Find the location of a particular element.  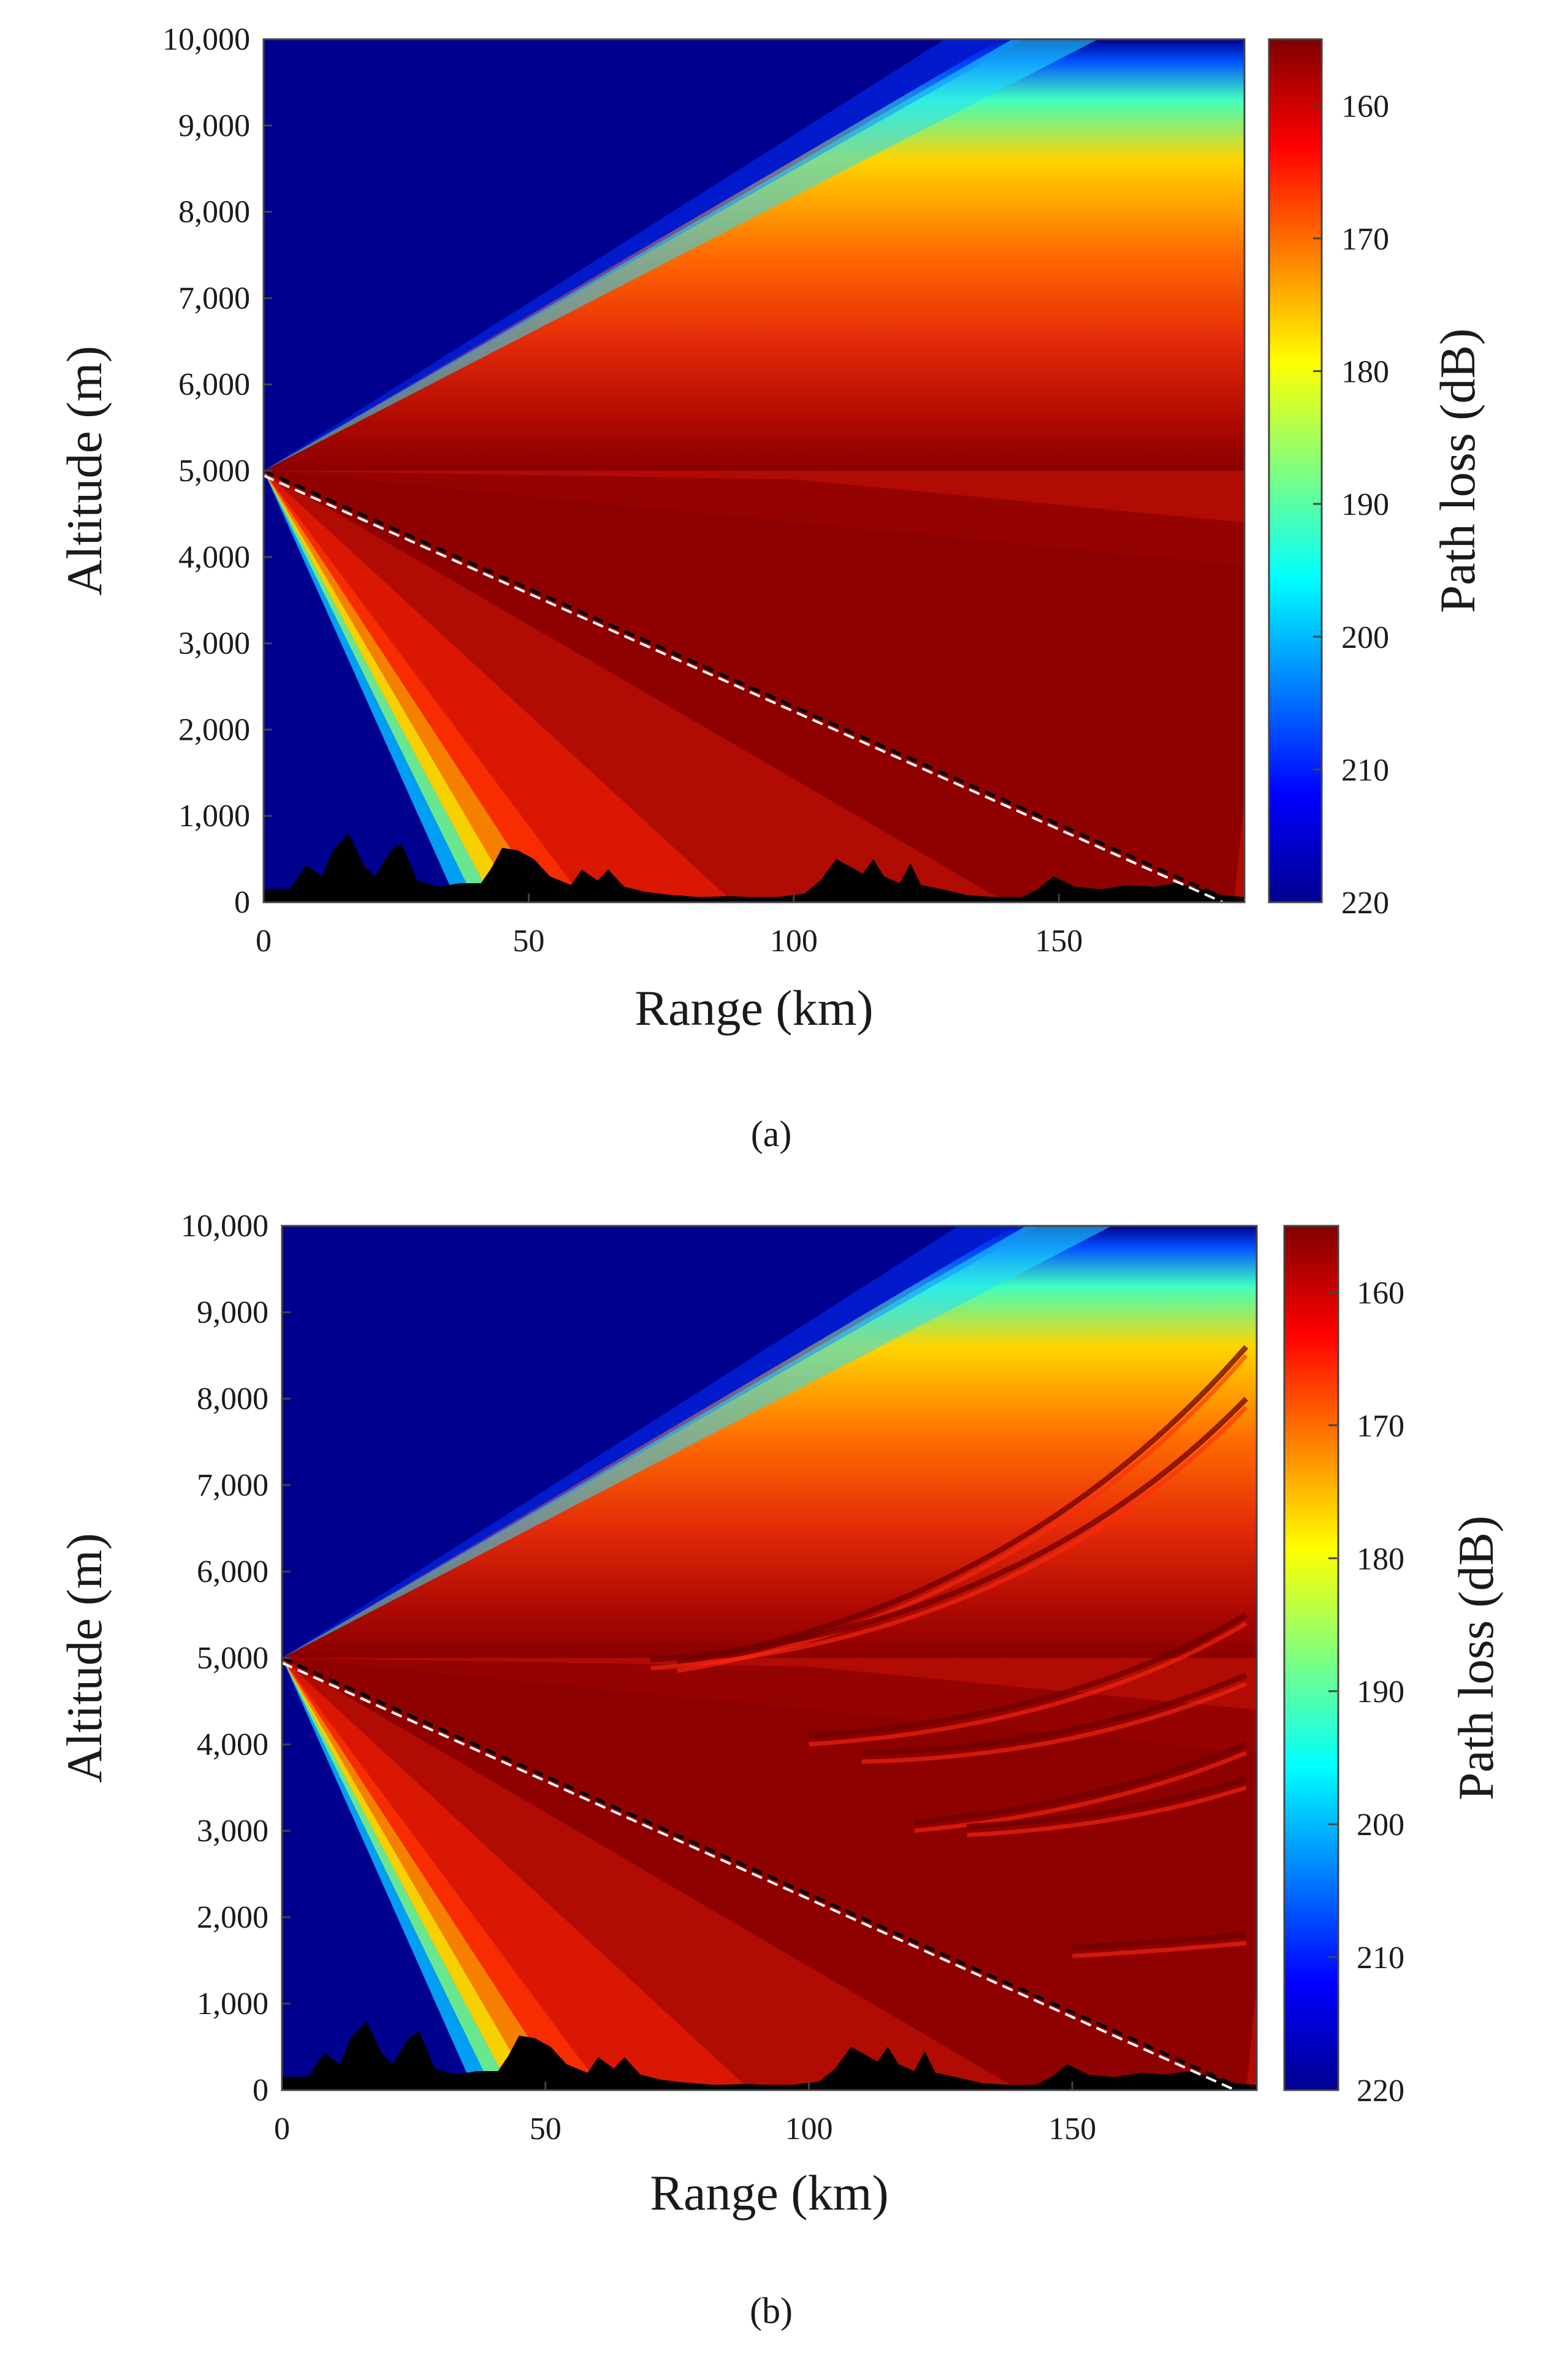

upper-beam-fringe-cyan is located at coordinates (681, 255).